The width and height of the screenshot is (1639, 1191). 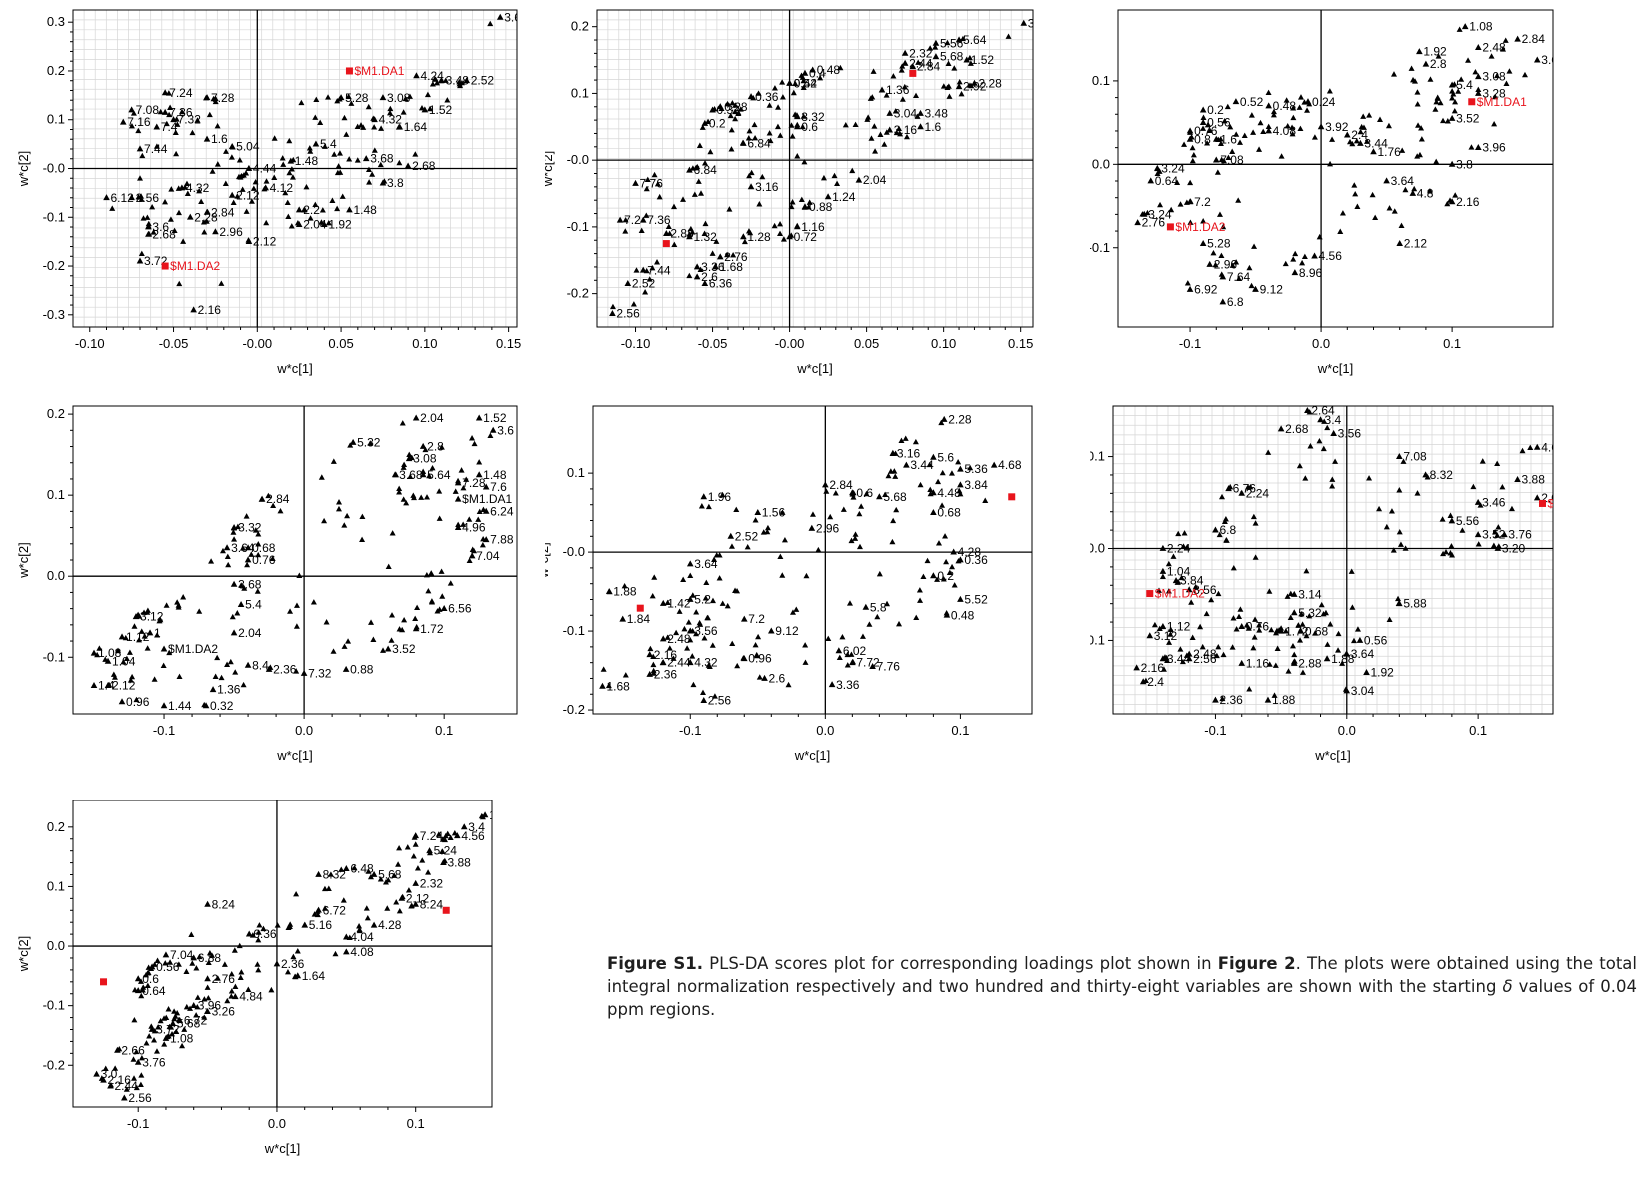 What do you see at coordinates (848, 685) in the screenshot?
I see `data-point-label: 3.36` at bounding box center [848, 685].